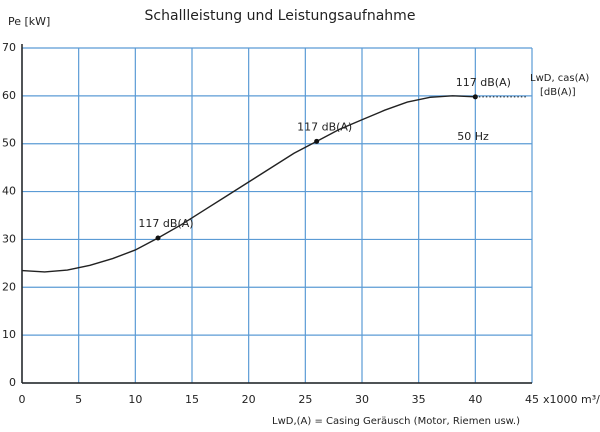 The width and height of the screenshot is (600, 432). What do you see at coordinates (9, 238) in the screenshot?
I see `y-tick-label: 30` at bounding box center [9, 238].